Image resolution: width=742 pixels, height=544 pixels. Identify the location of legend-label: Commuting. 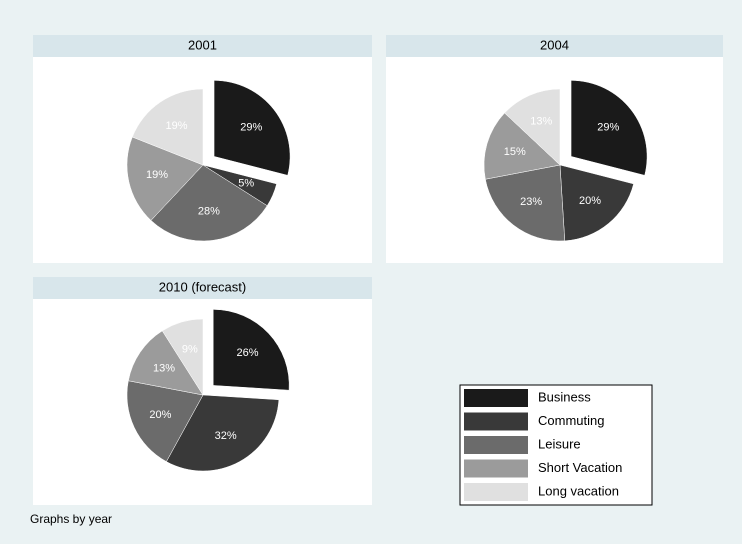
(571, 420).